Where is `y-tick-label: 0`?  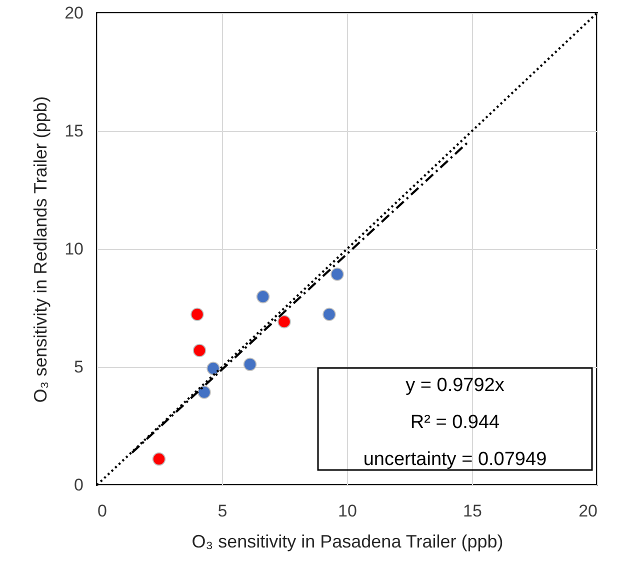
y-tick-label: 0 is located at coordinates (79, 485).